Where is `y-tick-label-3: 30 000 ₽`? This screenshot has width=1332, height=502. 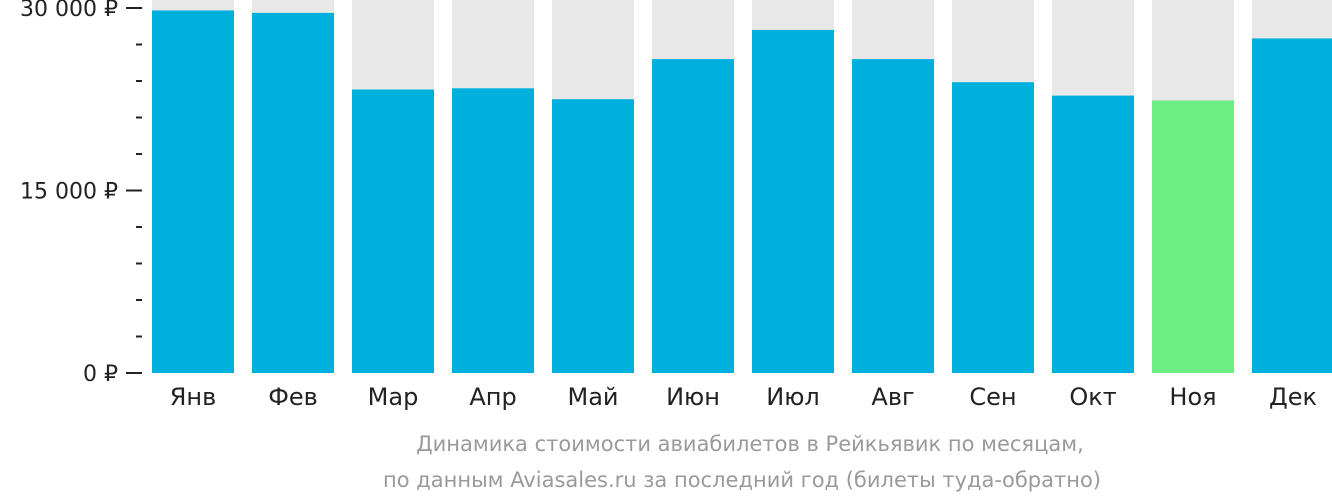 y-tick-label-3: 30 000 ₽ is located at coordinates (69, 11).